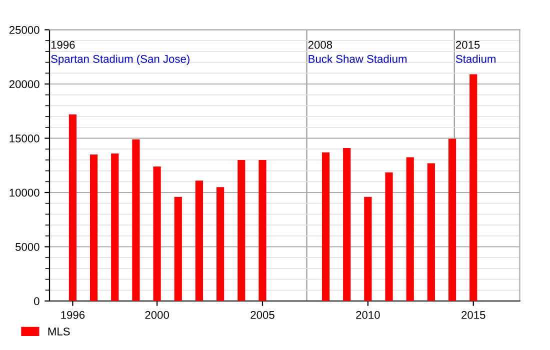 The image size is (550, 350). What do you see at coordinates (476, 51) in the screenshot?
I see `ref-line-label: 2015 Stadium` at bounding box center [476, 51].